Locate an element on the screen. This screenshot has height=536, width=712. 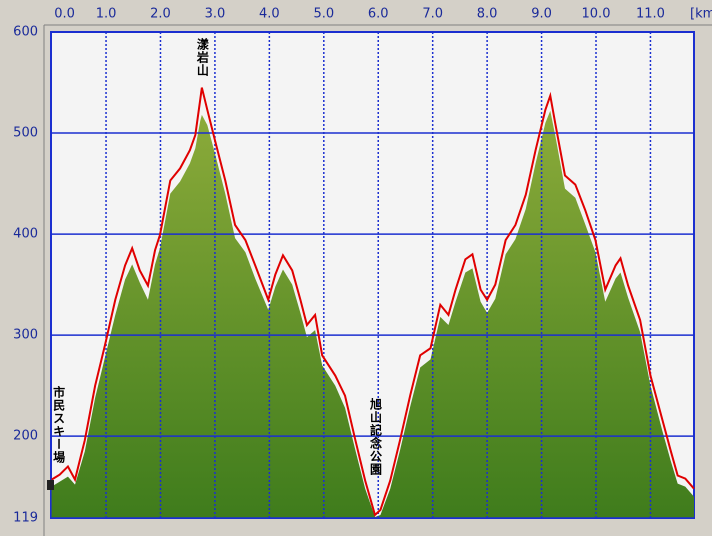
y-tick-label: 119 is located at coordinates (25, 518).